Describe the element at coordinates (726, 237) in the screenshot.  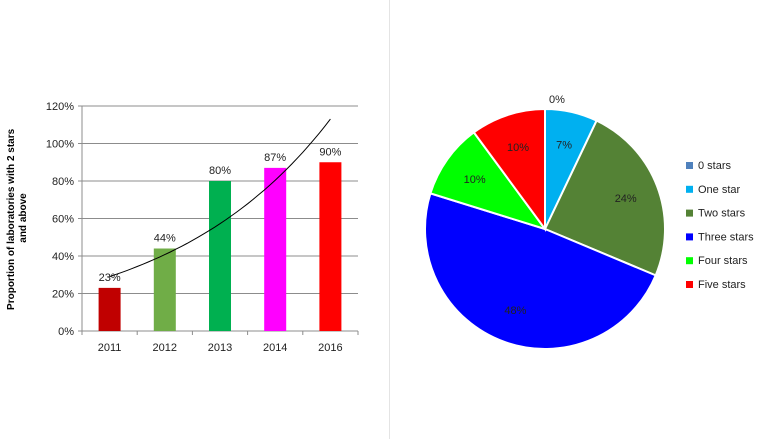
I see `legend-label: Three stars` at that location.